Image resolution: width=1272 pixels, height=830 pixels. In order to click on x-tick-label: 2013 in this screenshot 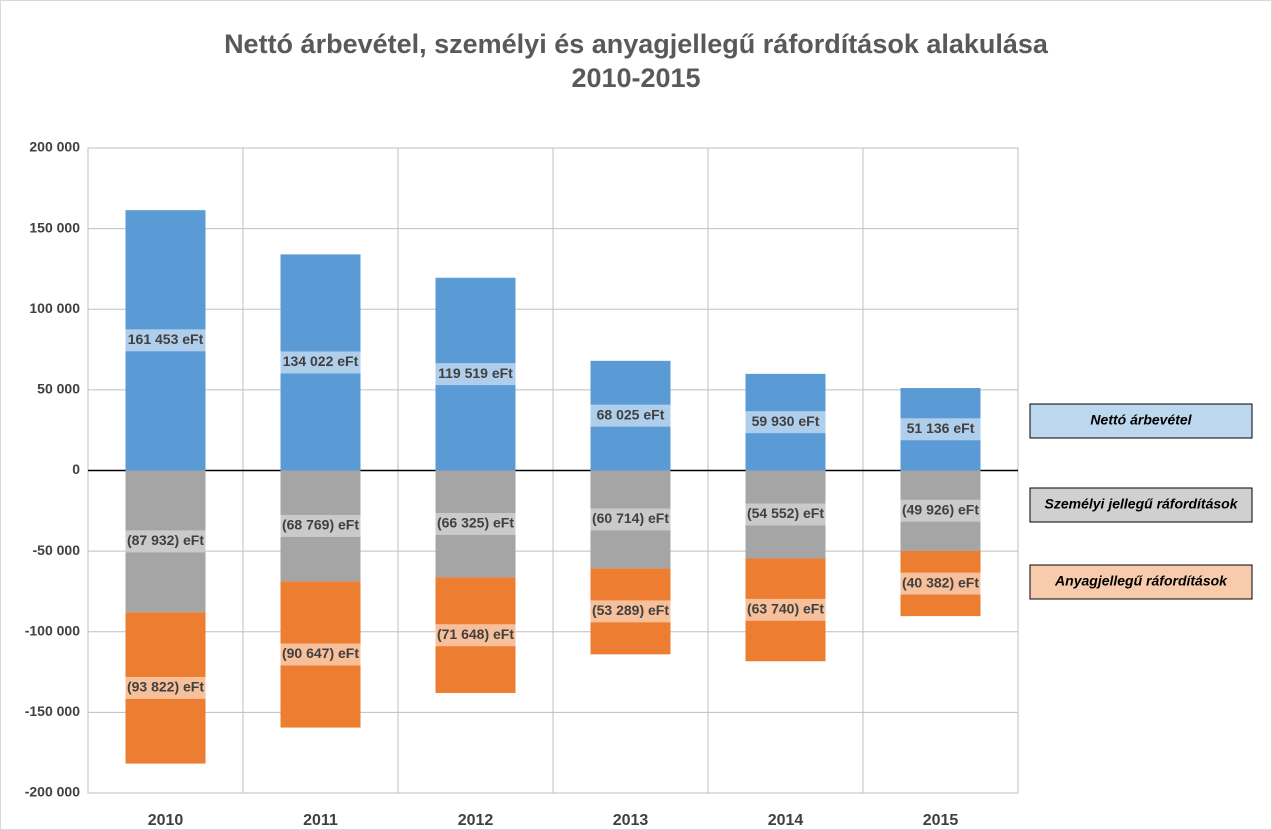, I will do `click(631, 820)`.